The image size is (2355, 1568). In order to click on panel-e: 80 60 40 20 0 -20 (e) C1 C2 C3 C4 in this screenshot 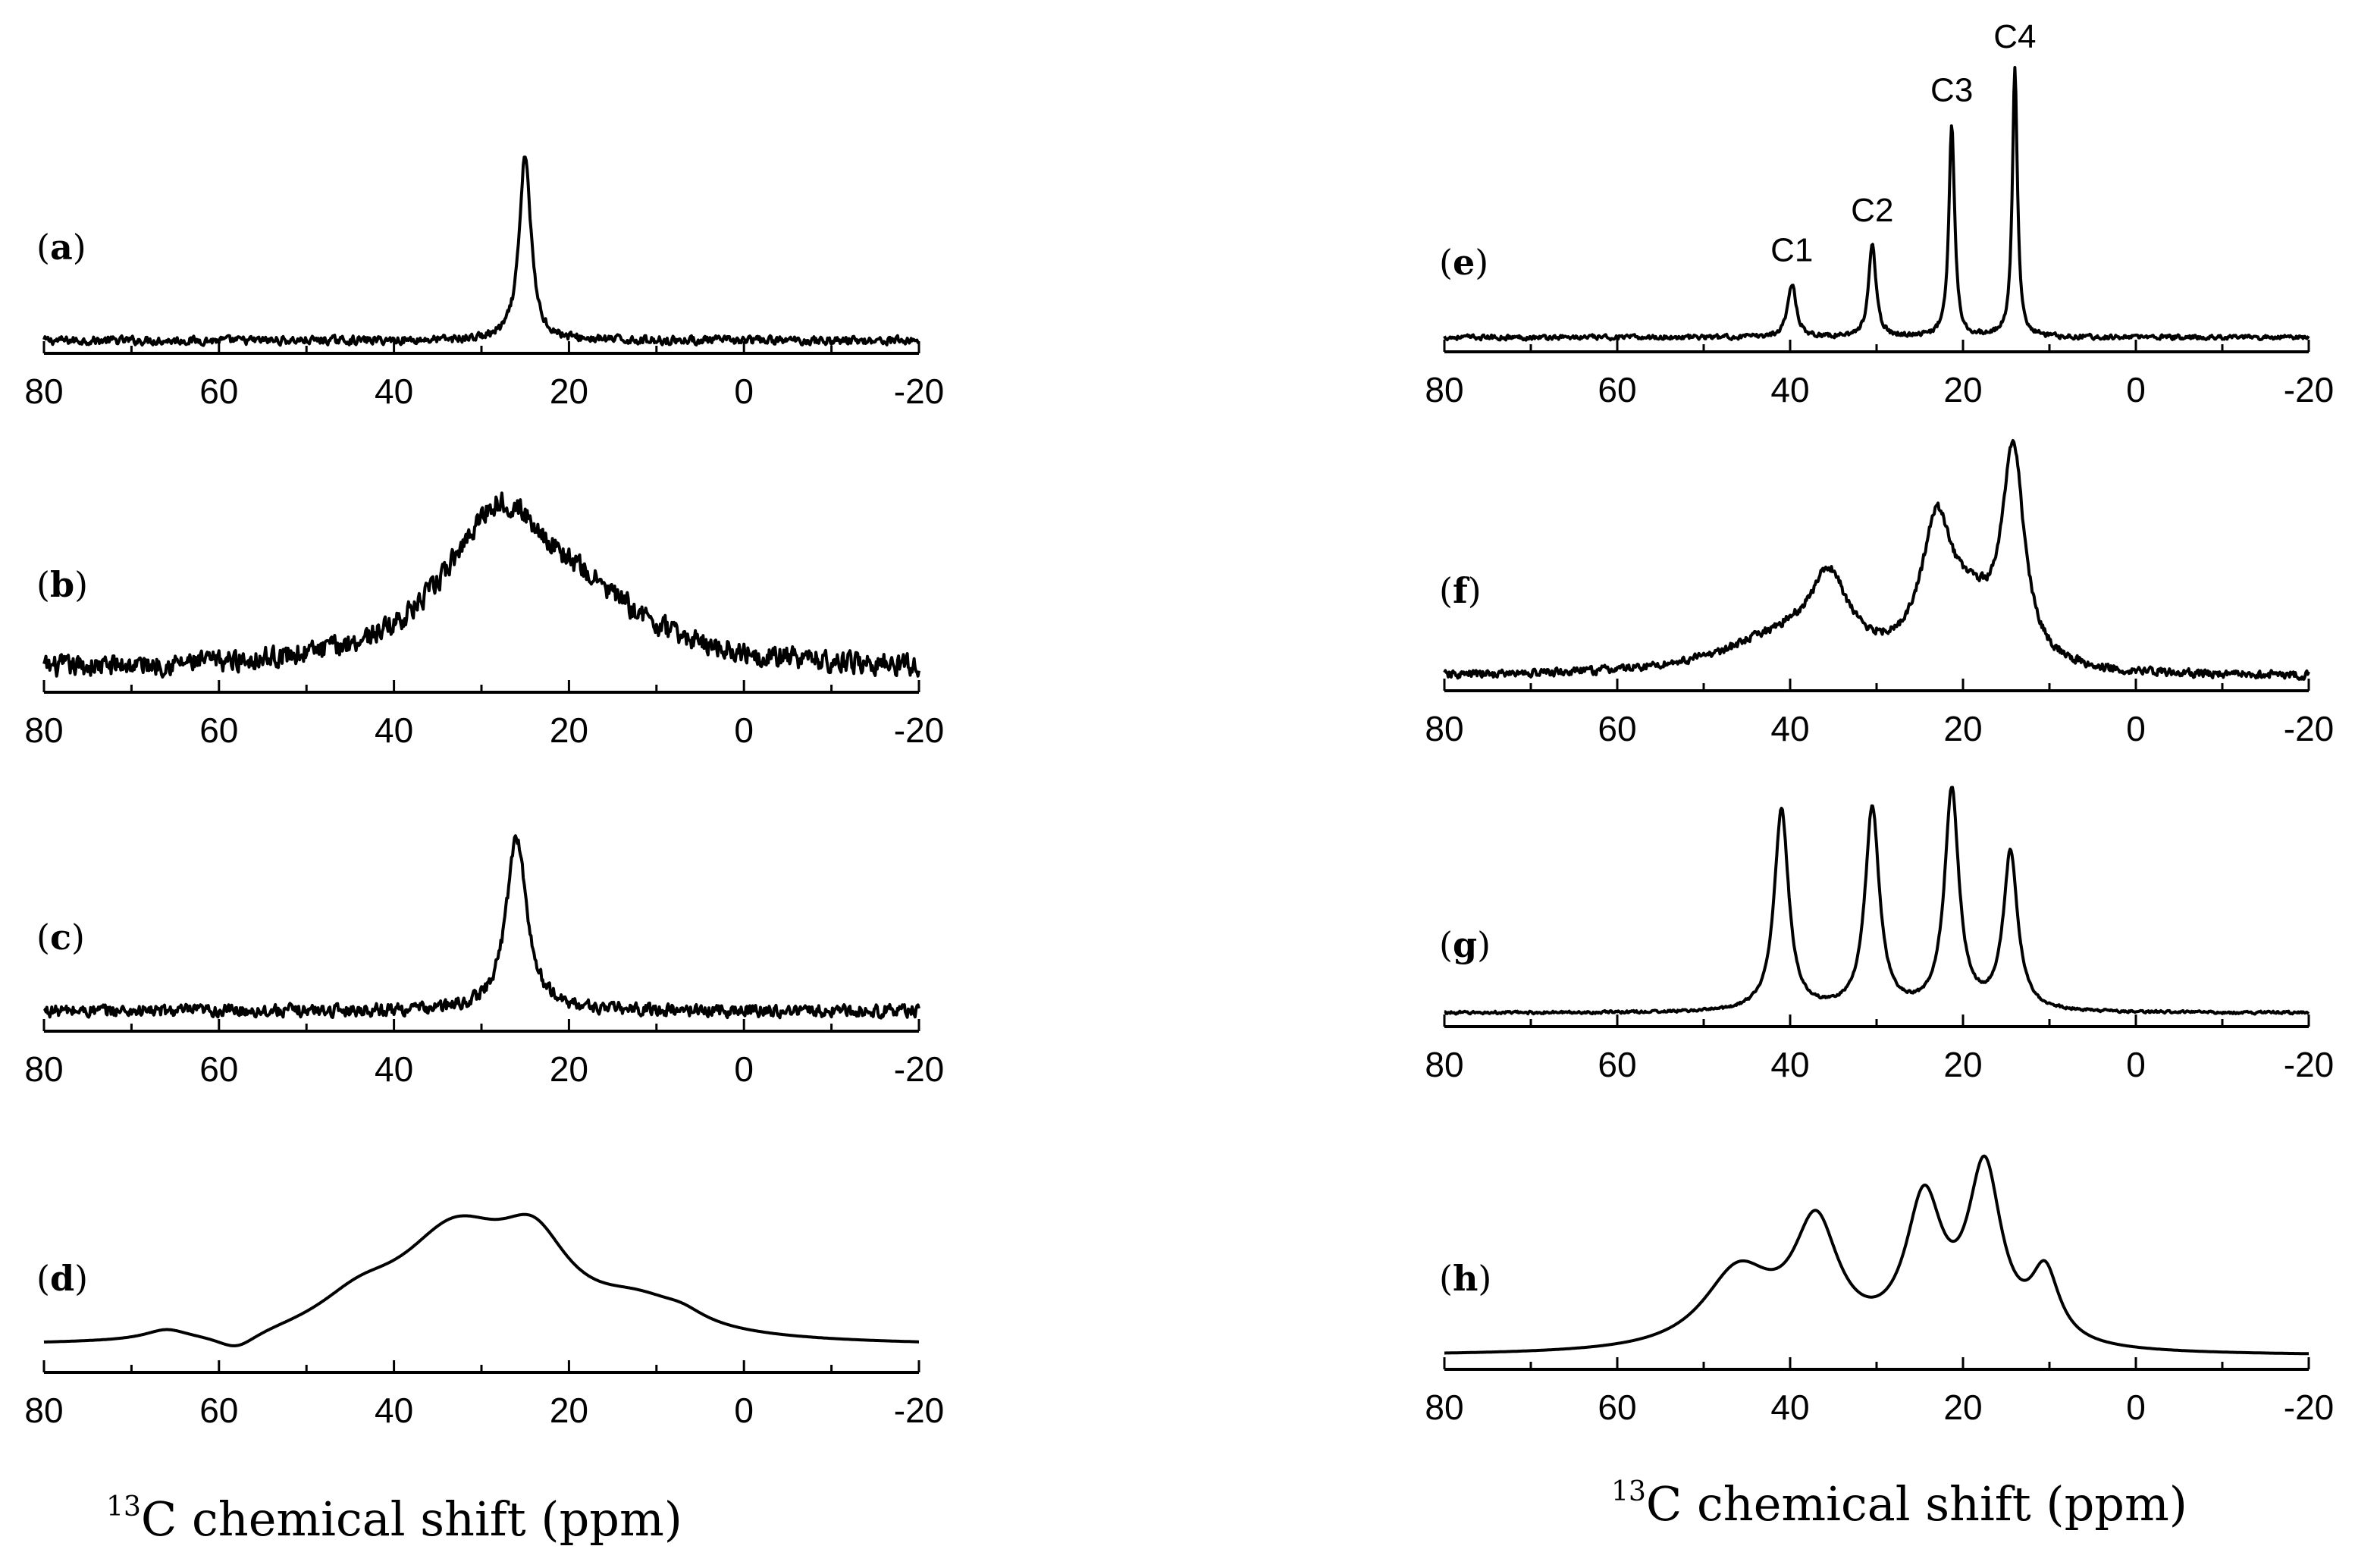, I will do `click(1879, 214)`.